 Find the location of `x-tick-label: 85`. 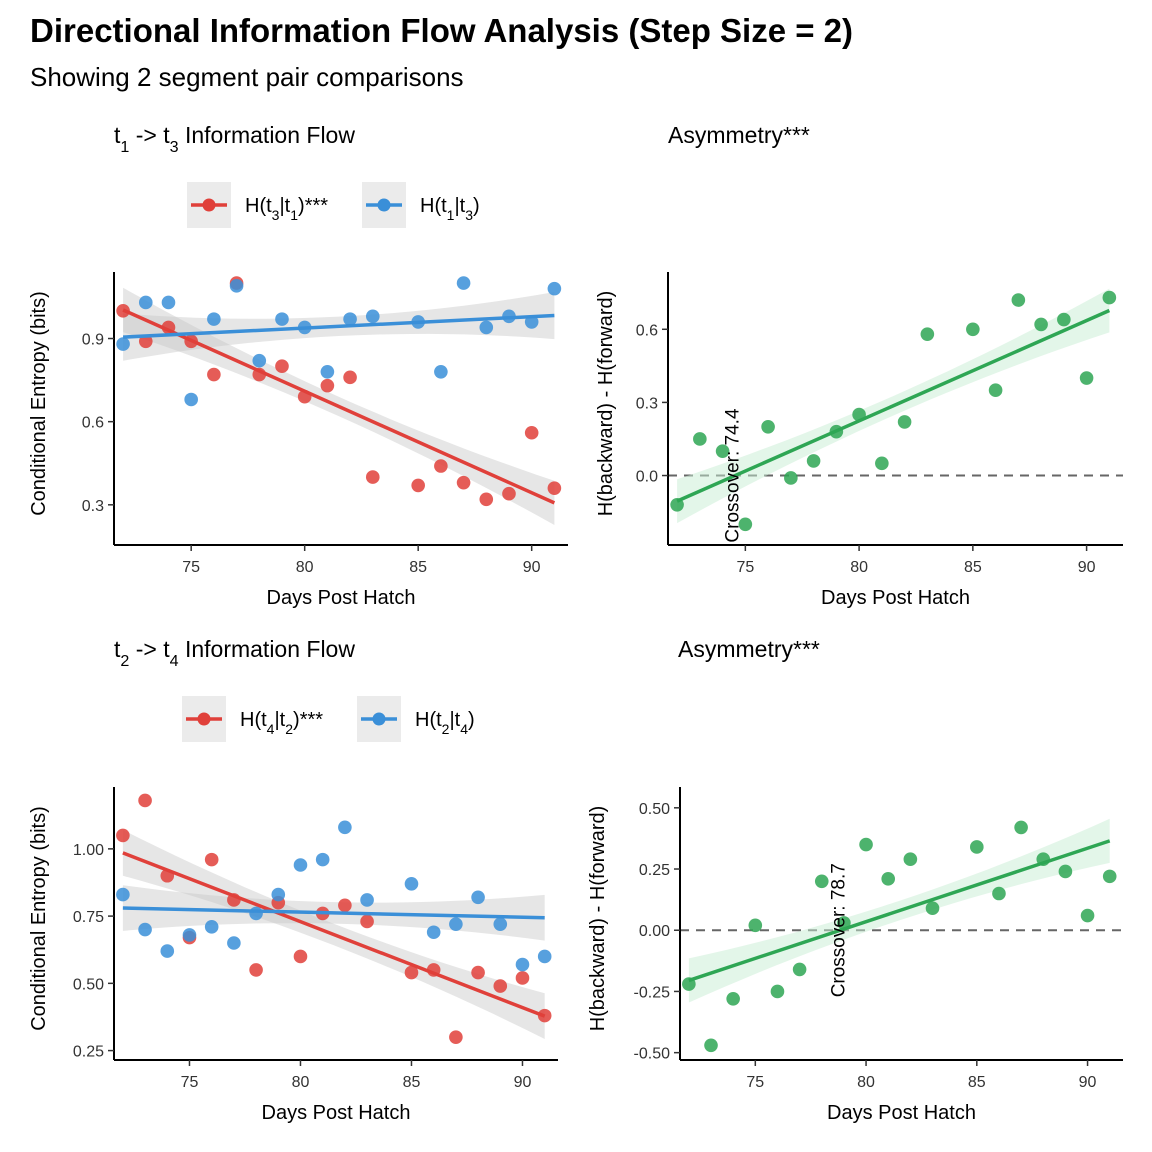

x-tick-label: 85 is located at coordinates (973, 567).